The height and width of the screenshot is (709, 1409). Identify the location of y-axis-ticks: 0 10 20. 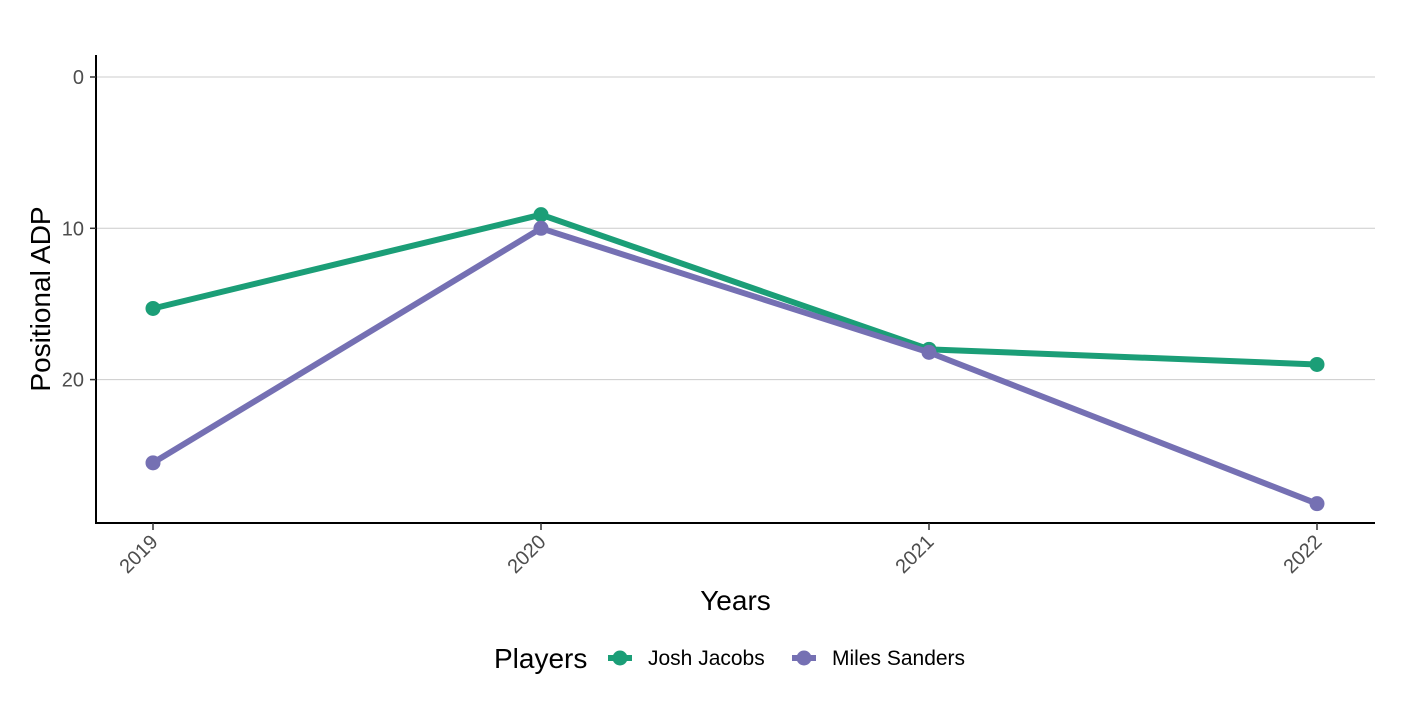
(79, 229).